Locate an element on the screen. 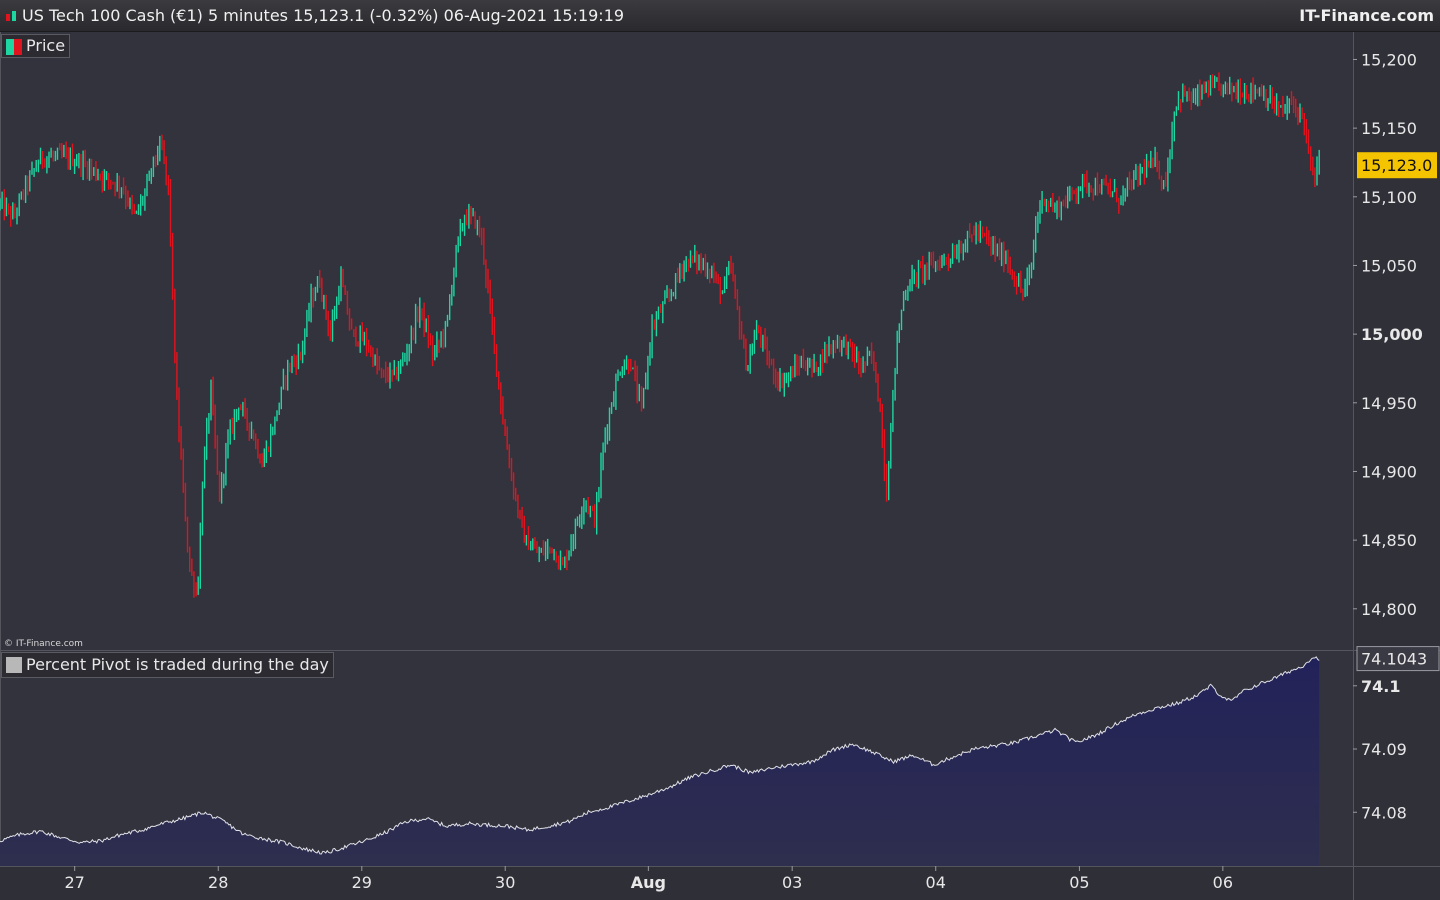  price-tick-label: 15,150 is located at coordinates (1389, 128).